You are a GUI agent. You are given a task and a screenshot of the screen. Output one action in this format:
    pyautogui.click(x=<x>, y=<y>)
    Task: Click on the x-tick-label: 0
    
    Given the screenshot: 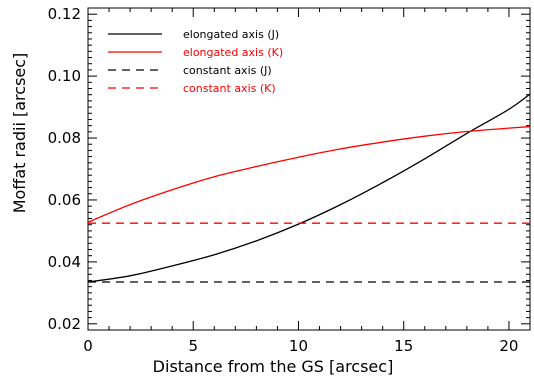 What is the action you would take?
    pyautogui.click(x=88, y=346)
    